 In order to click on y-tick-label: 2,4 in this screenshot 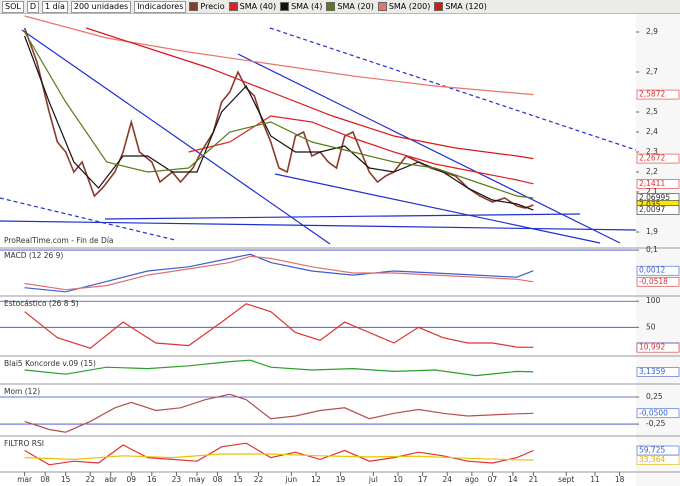, I will do `click(652, 131)`.